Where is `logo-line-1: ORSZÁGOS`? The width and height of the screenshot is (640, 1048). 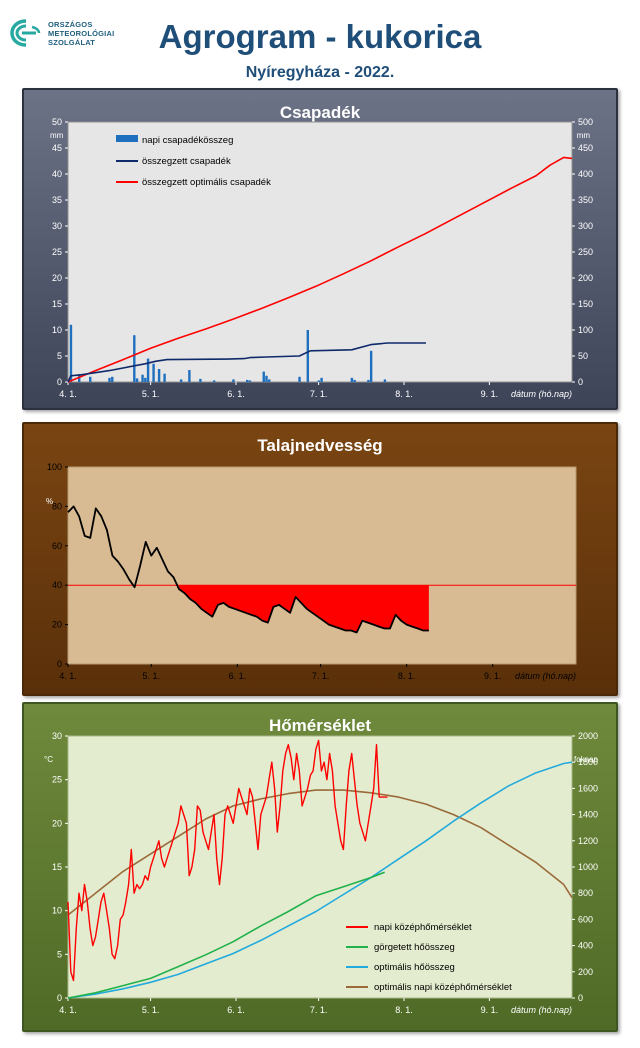
logo-line-1: ORSZÁGOS is located at coordinates (70, 24).